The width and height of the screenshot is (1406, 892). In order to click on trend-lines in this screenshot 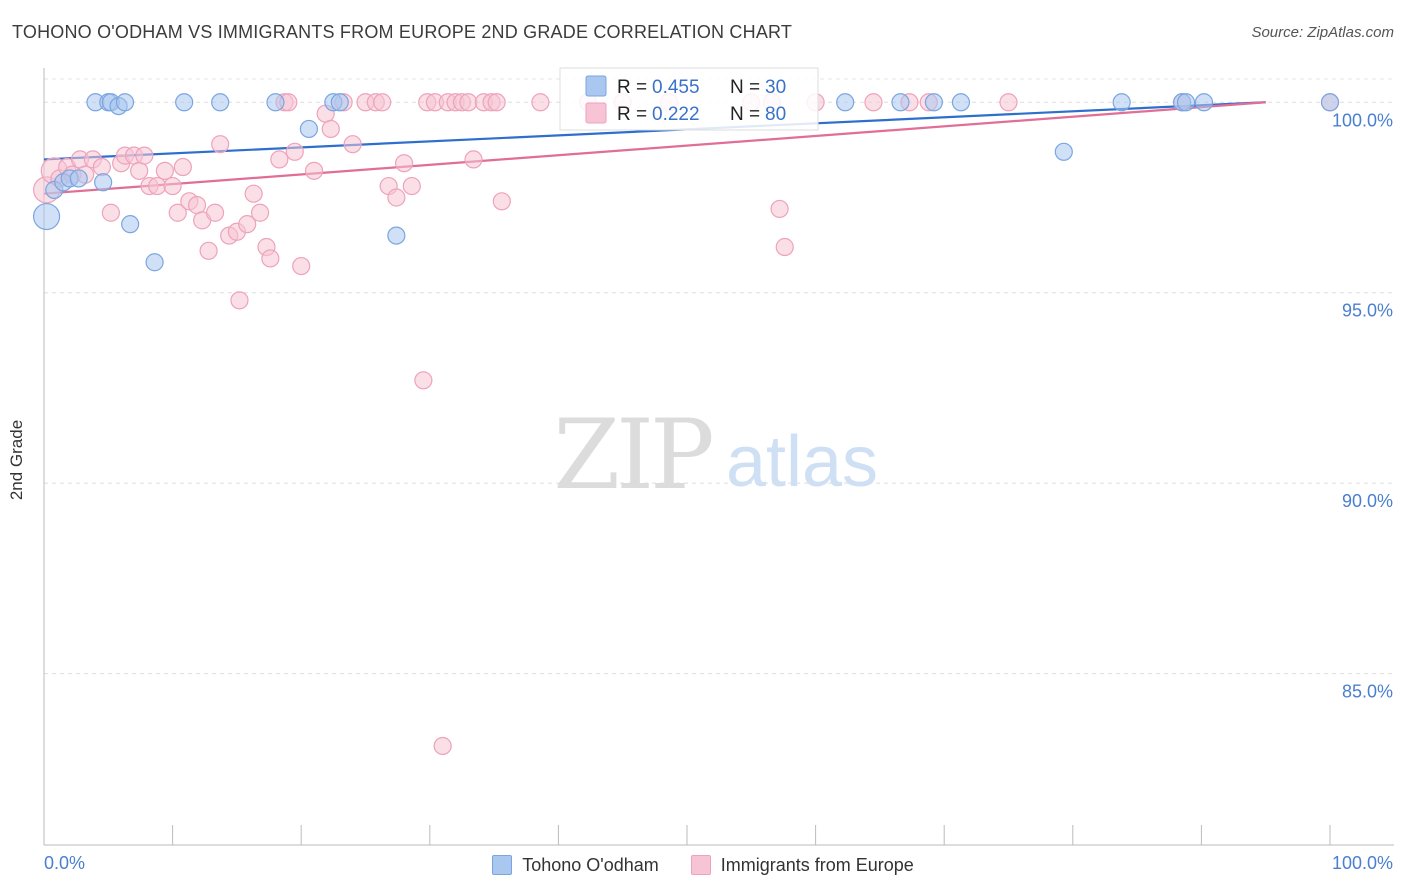, I will do `click(654, 148)`.